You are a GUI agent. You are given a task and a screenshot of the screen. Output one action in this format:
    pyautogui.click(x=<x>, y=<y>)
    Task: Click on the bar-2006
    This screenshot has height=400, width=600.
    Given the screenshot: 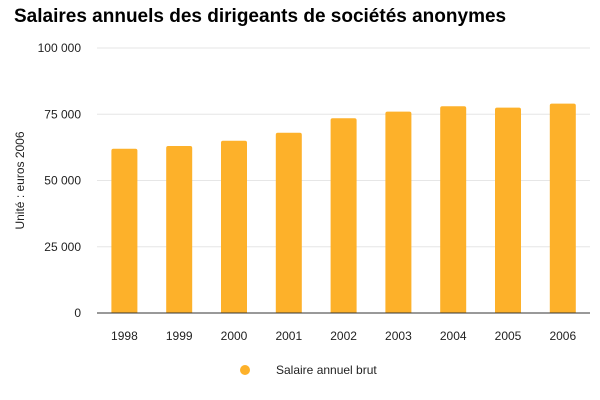 What is the action you would take?
    pyautogui.click(x=562, y=208)
    